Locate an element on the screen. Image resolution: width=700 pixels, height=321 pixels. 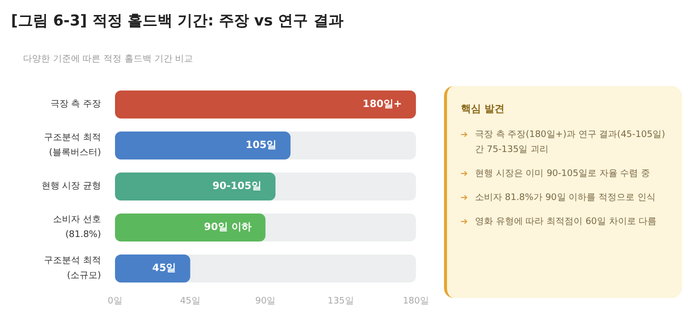
text: 핵심 발견 is located at coordinates (483, 109).